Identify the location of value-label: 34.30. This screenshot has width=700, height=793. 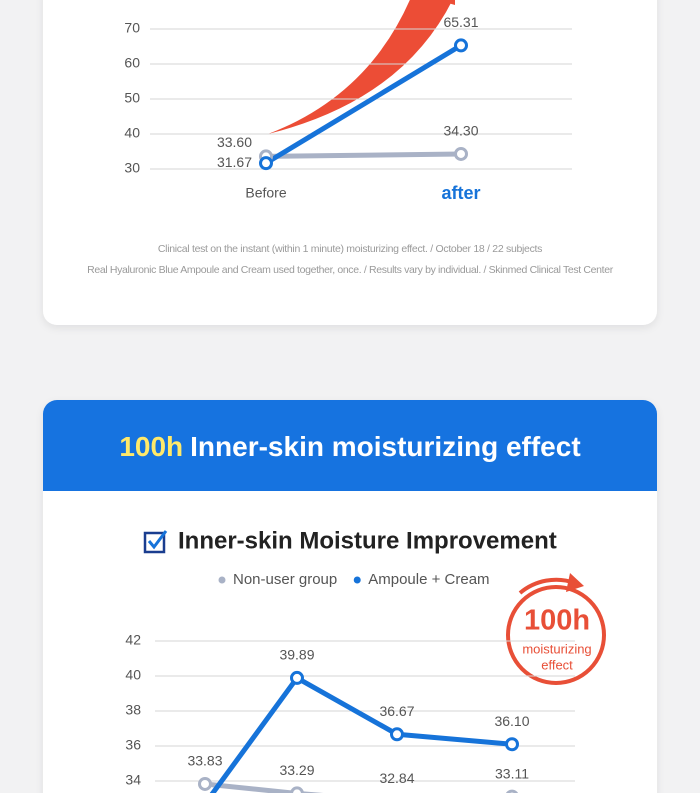
(460, 131).